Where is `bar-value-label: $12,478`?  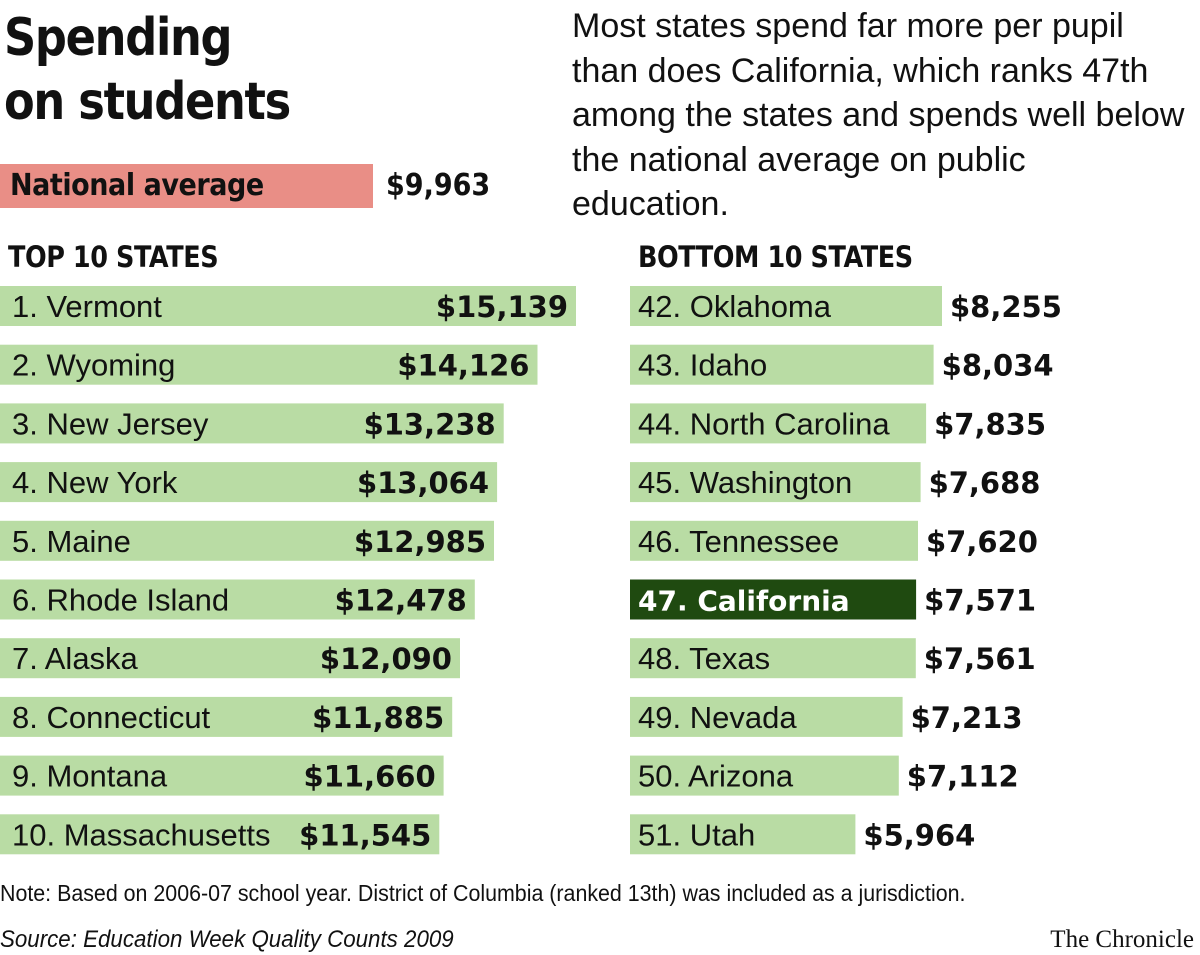 bar-value-label: $12,478 is located at coordinates (401, 601).